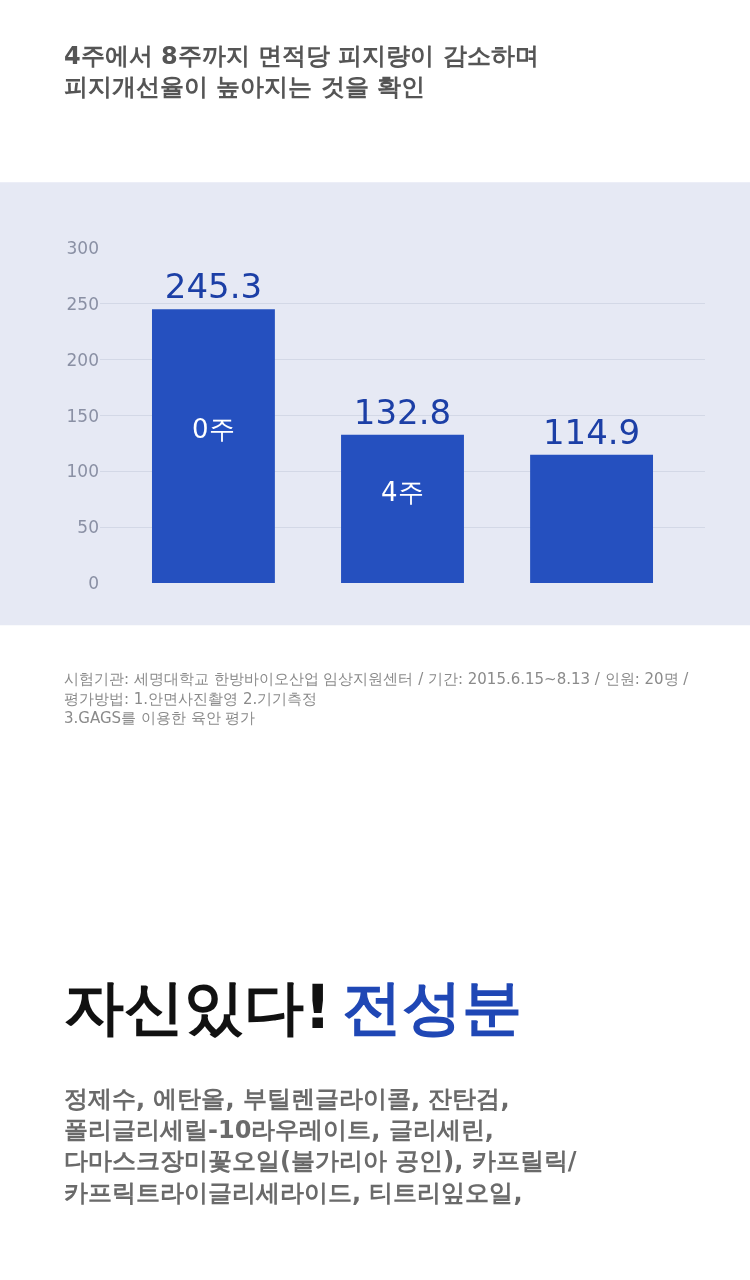 This screenshot has height=1280, width=750. I want to click on text: 시험기관: 세명대학교 한방바이오산업 임상지원센터 / 기간: 2015.6.15~8.13 / 인원: 20명 / 평가방법: 1.안면사진촬영 2.기기측정 3.GAGS를 이용한 육안 평가, so click(377, 698).